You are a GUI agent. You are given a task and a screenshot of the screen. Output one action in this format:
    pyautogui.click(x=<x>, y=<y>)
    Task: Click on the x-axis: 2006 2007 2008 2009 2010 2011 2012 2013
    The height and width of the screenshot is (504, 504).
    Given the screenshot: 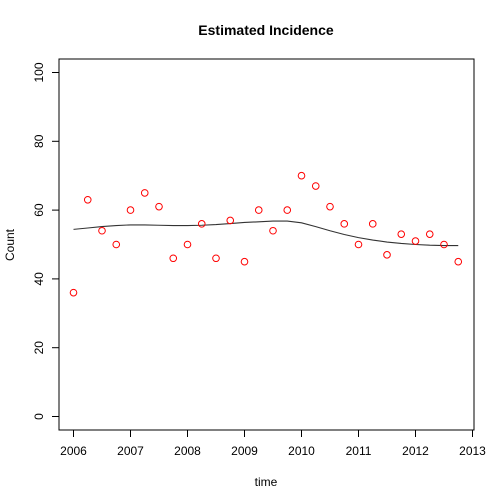 What is the action you would take?
    pyautogui.click(x=273, y=443)
    